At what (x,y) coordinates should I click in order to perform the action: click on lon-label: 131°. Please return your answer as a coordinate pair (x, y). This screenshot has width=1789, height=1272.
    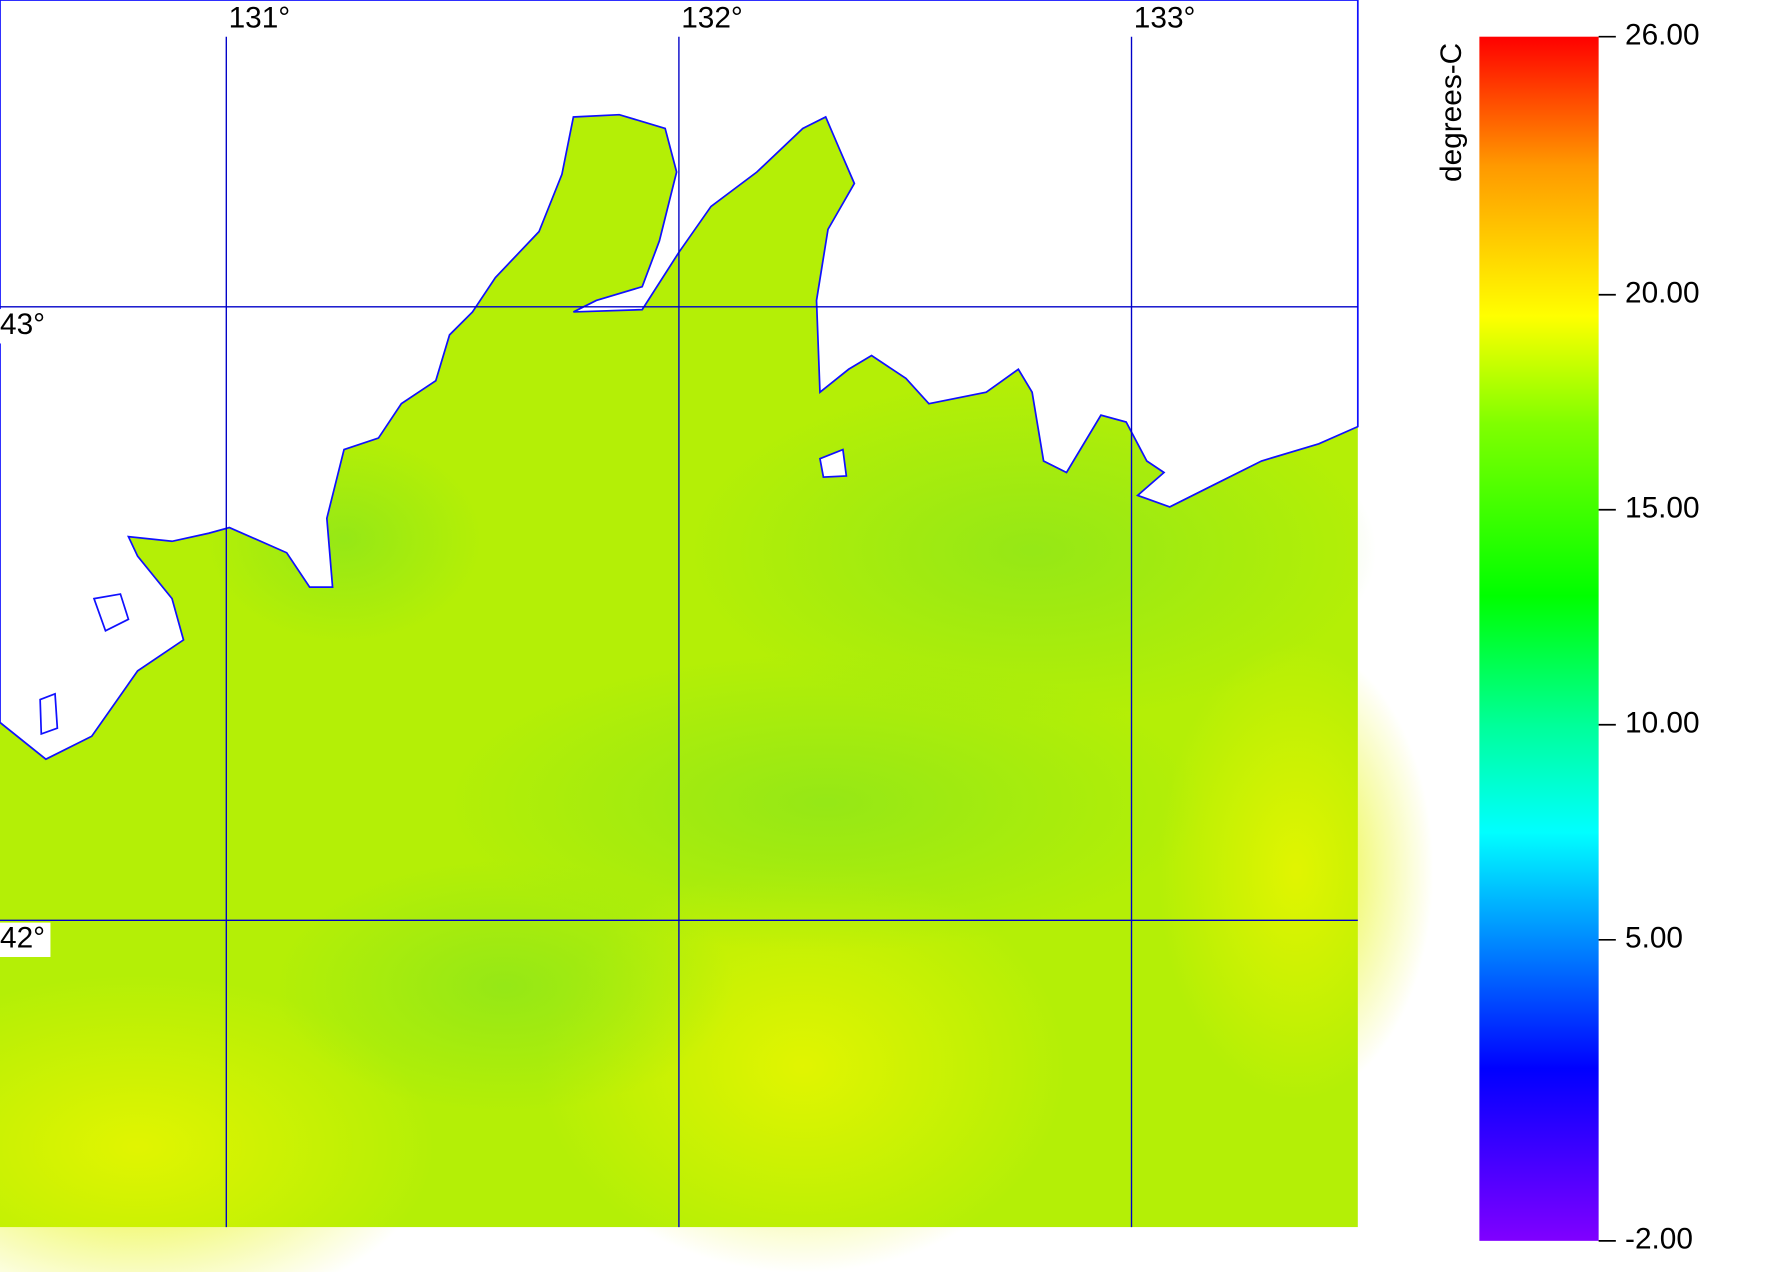
    Looking at the image, I should click on (260, 17).